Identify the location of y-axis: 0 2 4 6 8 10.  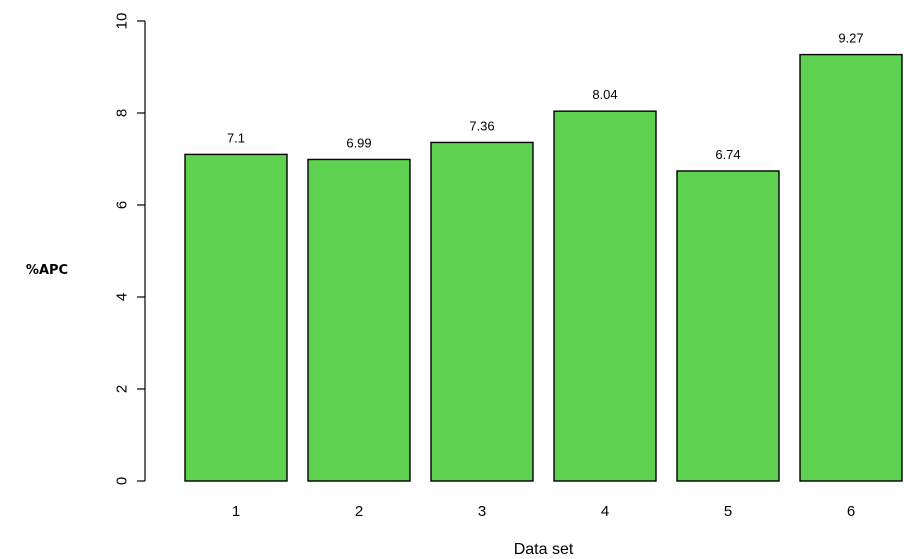
(130, 249).